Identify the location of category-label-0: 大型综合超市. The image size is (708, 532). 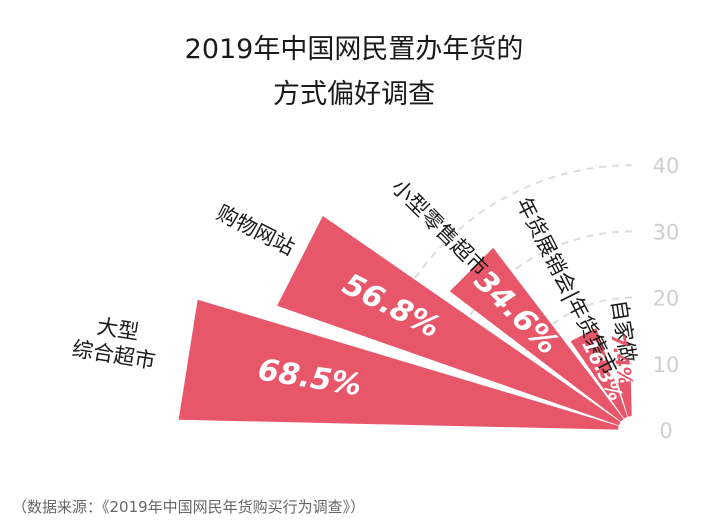
(116, 342).